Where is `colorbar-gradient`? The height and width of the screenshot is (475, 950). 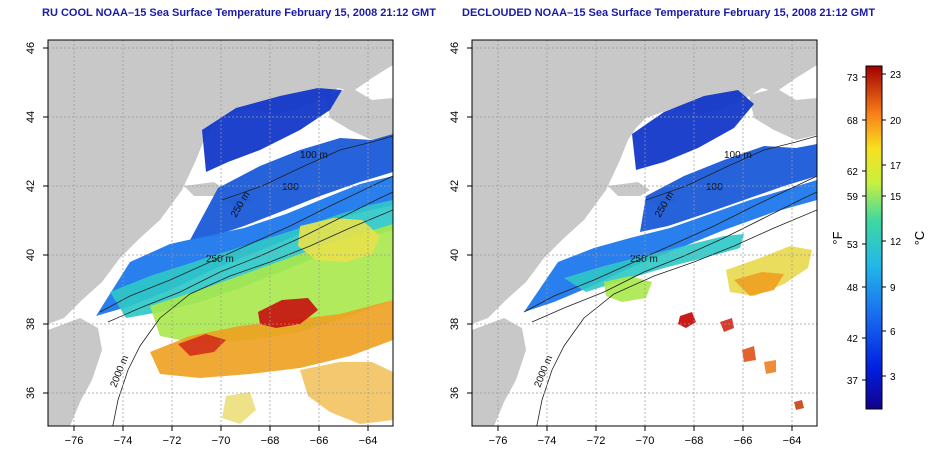
colorbar-gradient is located at coordinates (874, 237).